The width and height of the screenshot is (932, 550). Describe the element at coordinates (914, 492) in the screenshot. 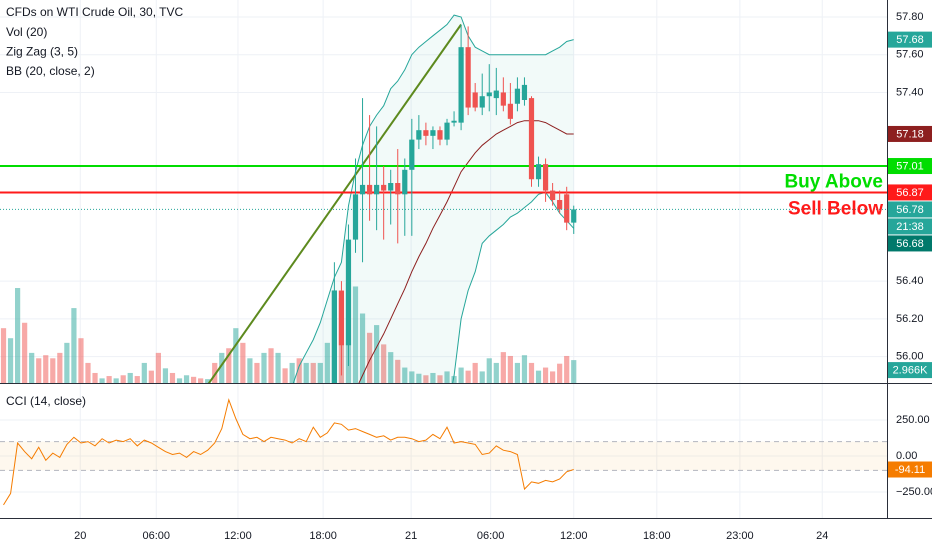

I see `y-tick-label: −250.00` at that location.